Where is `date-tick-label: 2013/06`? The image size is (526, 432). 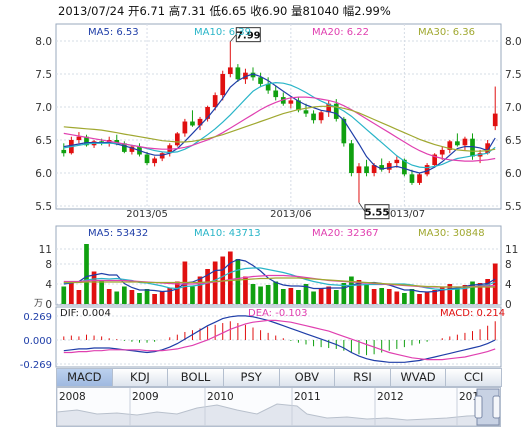 date-tick-label: 2013/06 is located at coordinates (291, 214).